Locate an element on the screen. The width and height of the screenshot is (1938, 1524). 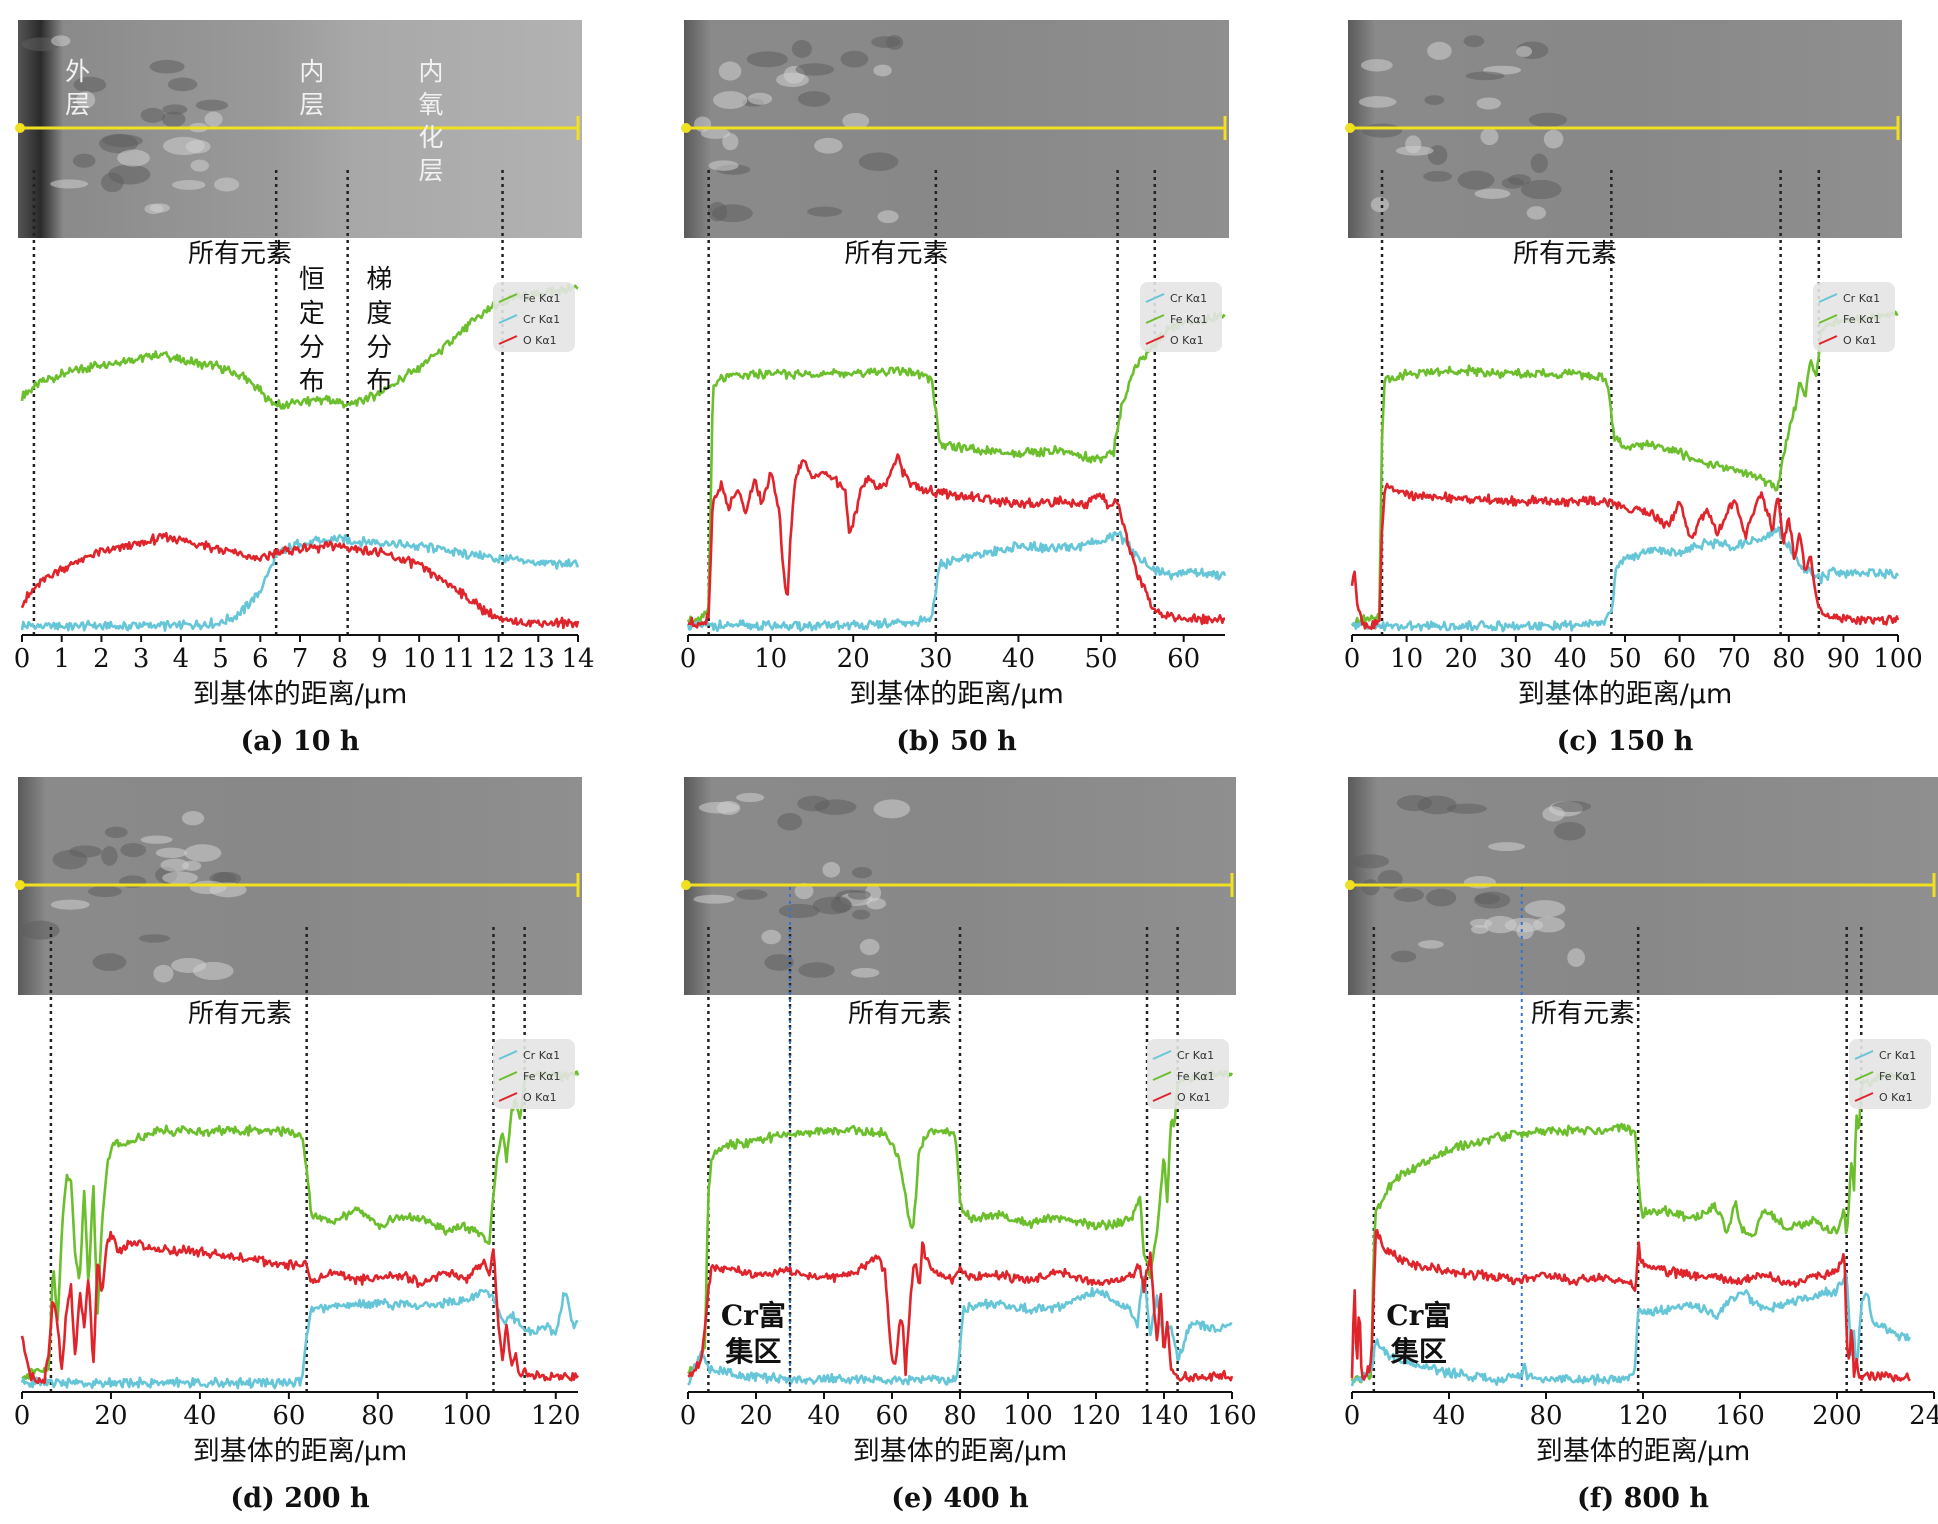
series-line-o is located at coordinates (960, 1312).